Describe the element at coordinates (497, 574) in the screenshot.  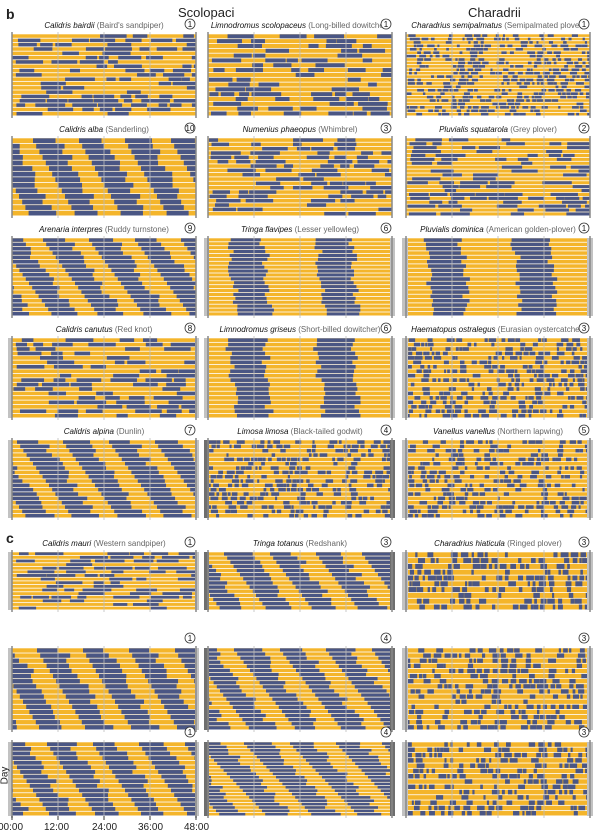
I see `panel-17: Charadrius hiaticula (Ringed plover) 3` at that location.